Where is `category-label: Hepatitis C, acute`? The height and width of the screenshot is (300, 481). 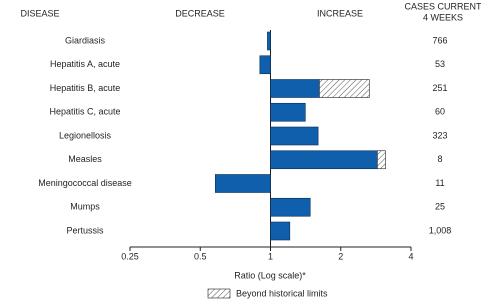
category-label: Hepatitis C, acute is located at coordinates (84, 112).